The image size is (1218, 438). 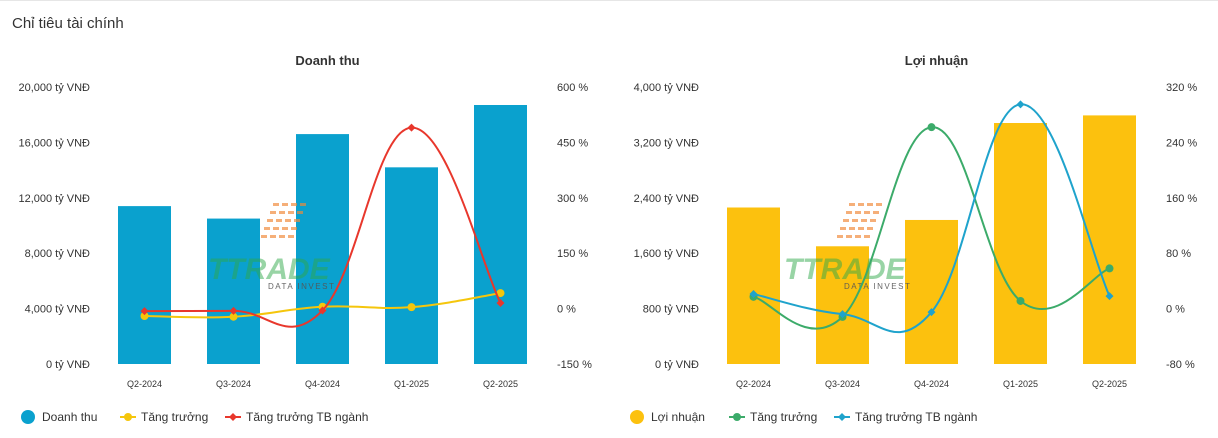 What do you see at coordinates (572, 143) in the screenshot?
I see `y-right-tick-label: 450 %` at bounding box center [572, 143].